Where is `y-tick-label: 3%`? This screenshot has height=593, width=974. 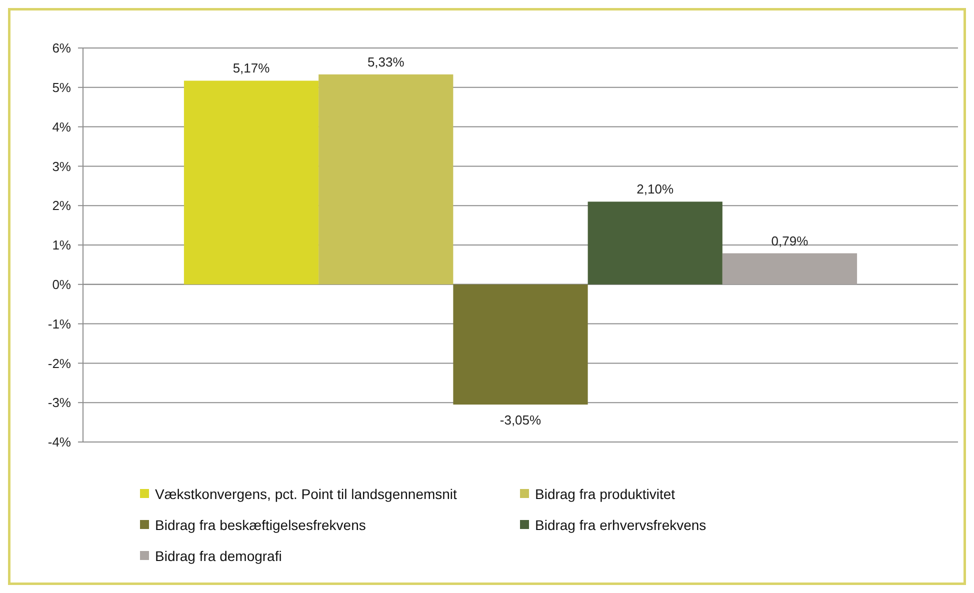 y-tick-label: 3% is located at coordinates (62, 166).